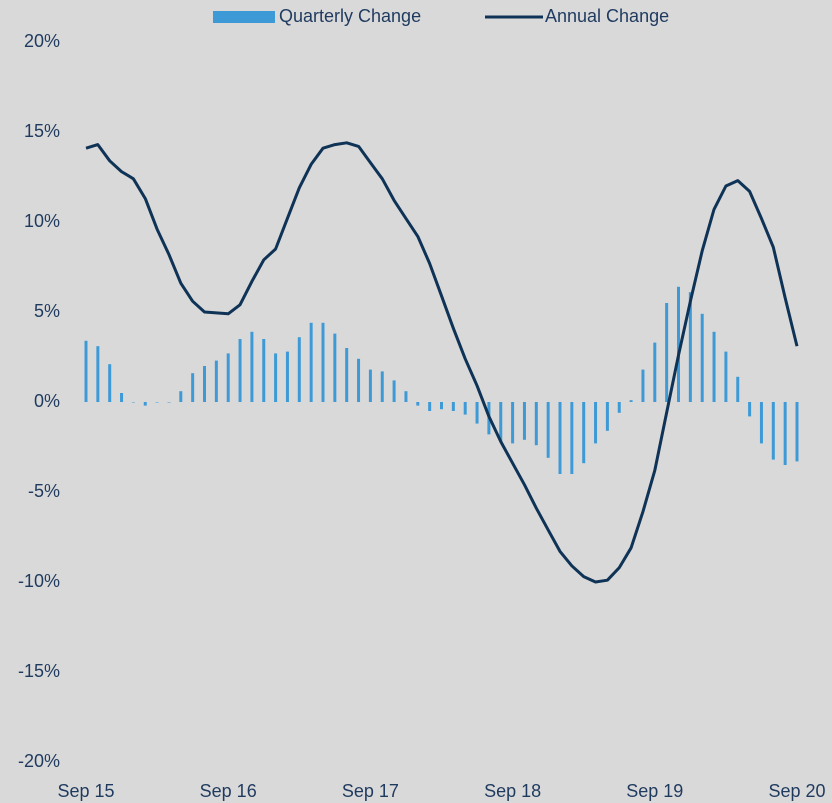 The height and width of the screenshot is (803, 832). Describe the element at coordinates (228, 791) in the screenshot. I see `x-tick-label: Sep 16` at that location.